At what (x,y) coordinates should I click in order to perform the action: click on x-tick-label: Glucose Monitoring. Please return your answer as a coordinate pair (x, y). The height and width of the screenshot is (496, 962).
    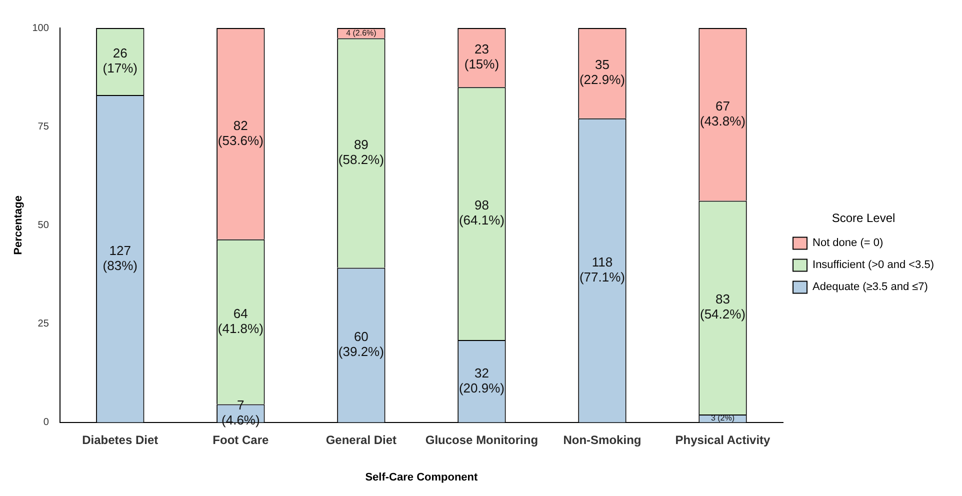
    Looking at the image, I should click on (481, 439).